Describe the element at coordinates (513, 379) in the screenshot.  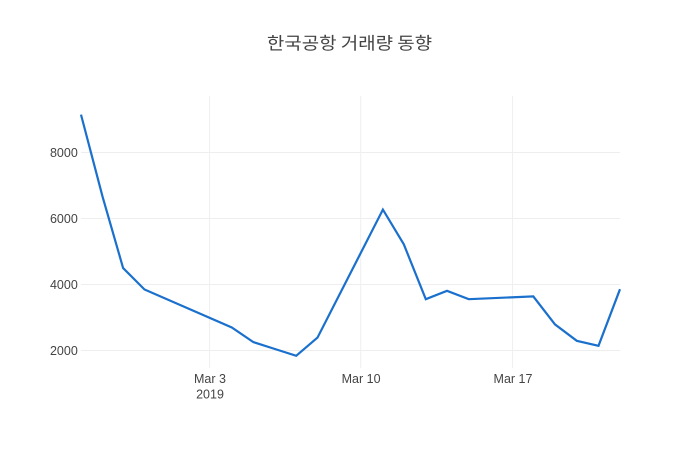
I see `svg-text: Mar 17` at that location.